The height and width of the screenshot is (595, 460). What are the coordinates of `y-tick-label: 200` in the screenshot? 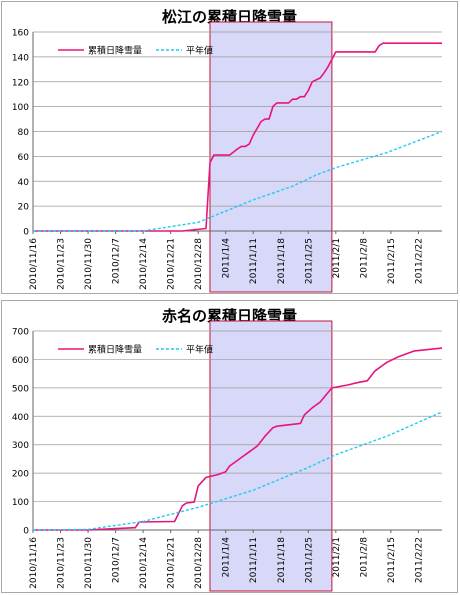 It's located at (20, 475).